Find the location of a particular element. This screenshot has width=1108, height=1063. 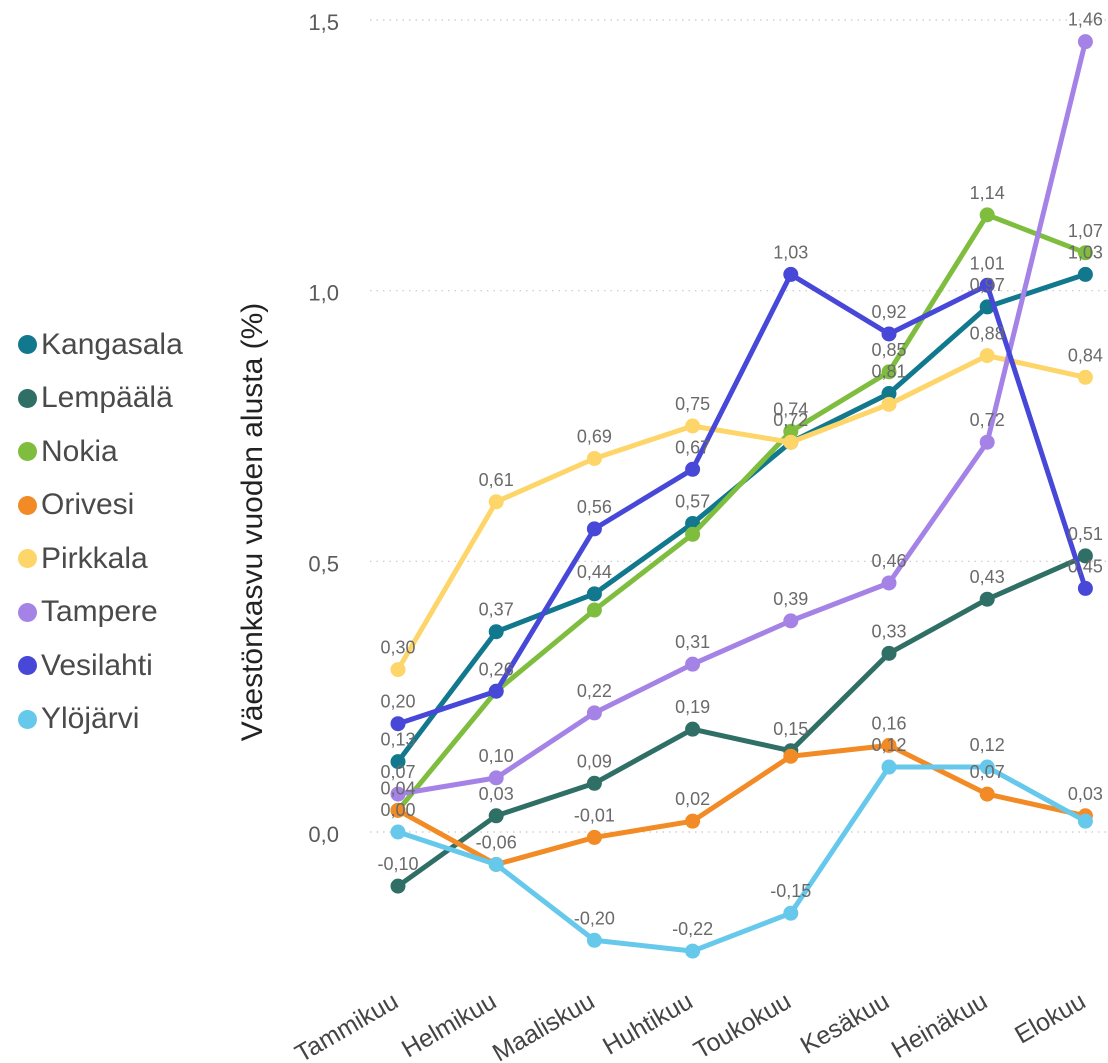

data-label: 0,85 is located at coordinates (888, 350).